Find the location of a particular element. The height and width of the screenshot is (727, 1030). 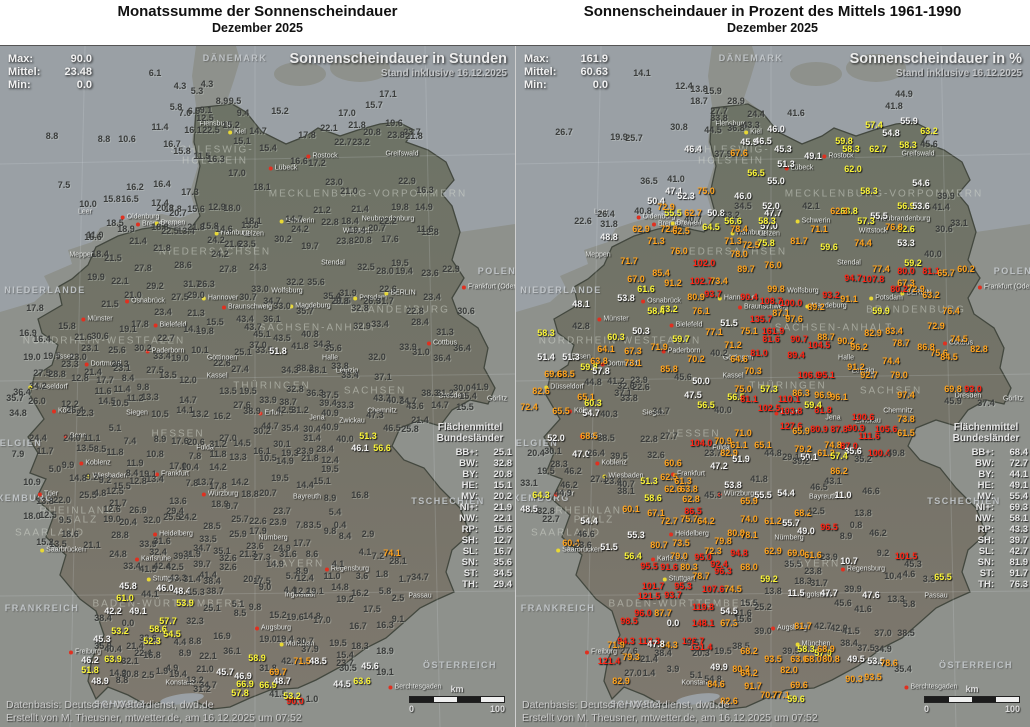

station-value: 46.9 is located at coordinates (243, 676).